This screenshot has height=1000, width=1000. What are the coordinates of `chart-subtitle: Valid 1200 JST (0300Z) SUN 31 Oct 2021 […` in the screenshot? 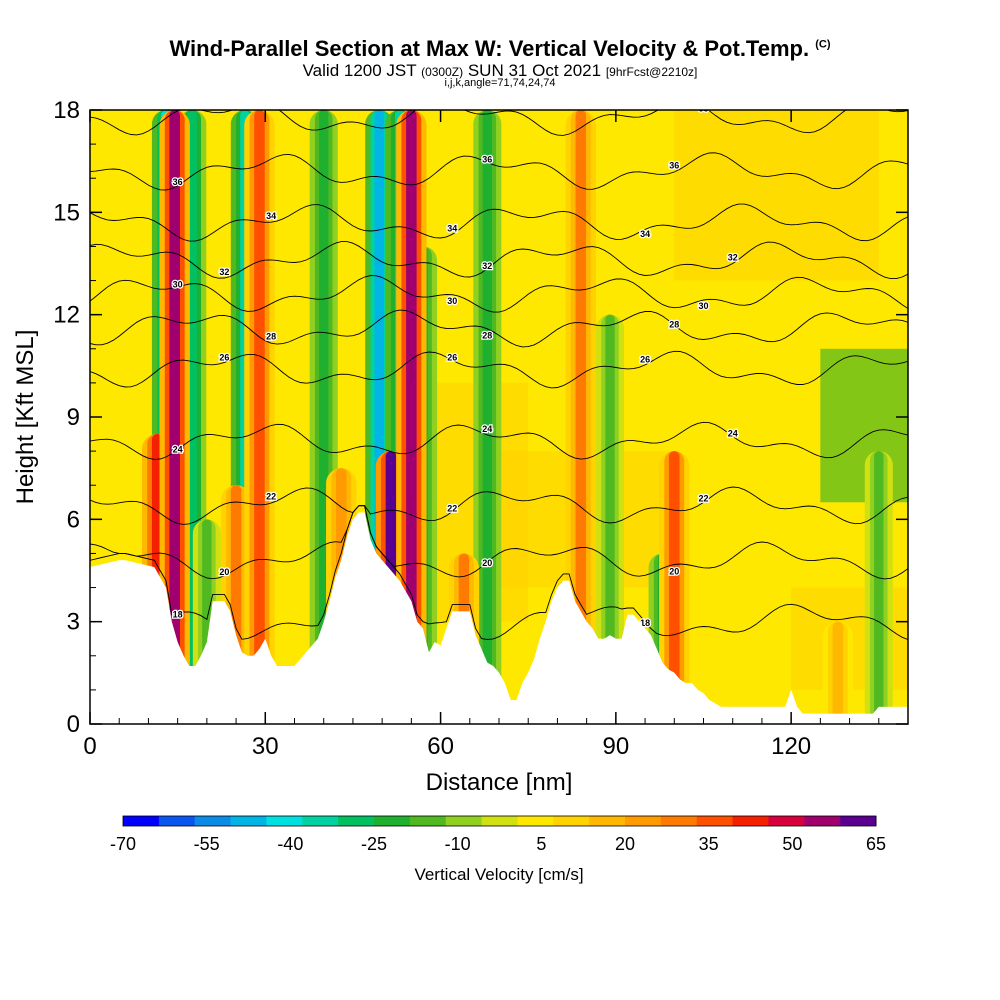 It's located at (500, 70).